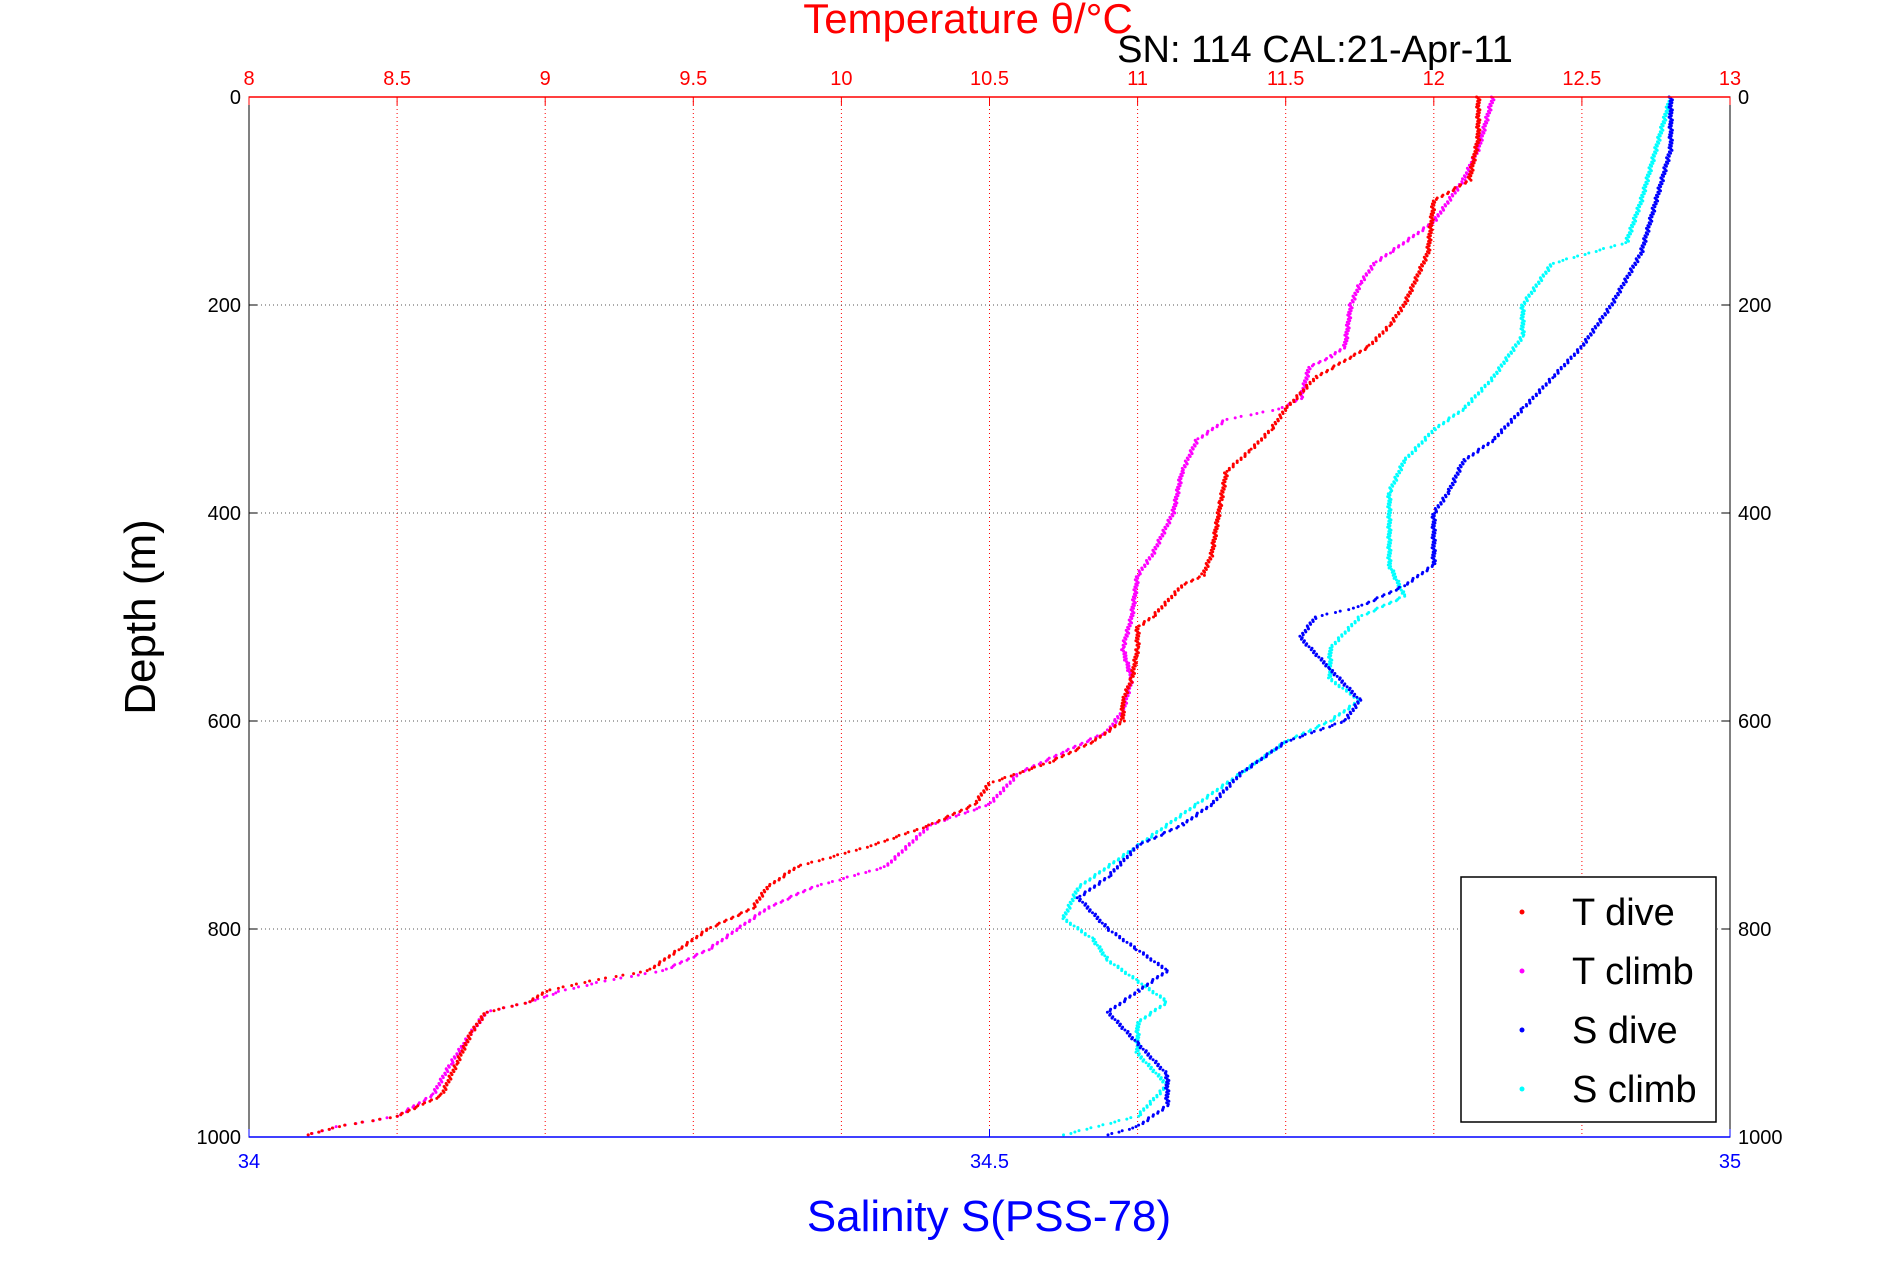  I want to click on tick-label-top: 10, so click(841, 79).